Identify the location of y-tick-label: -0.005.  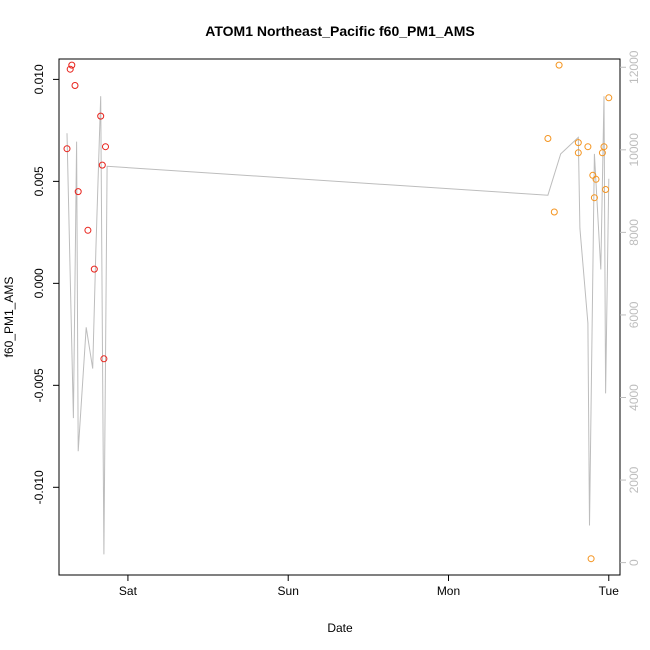
(39, 385).